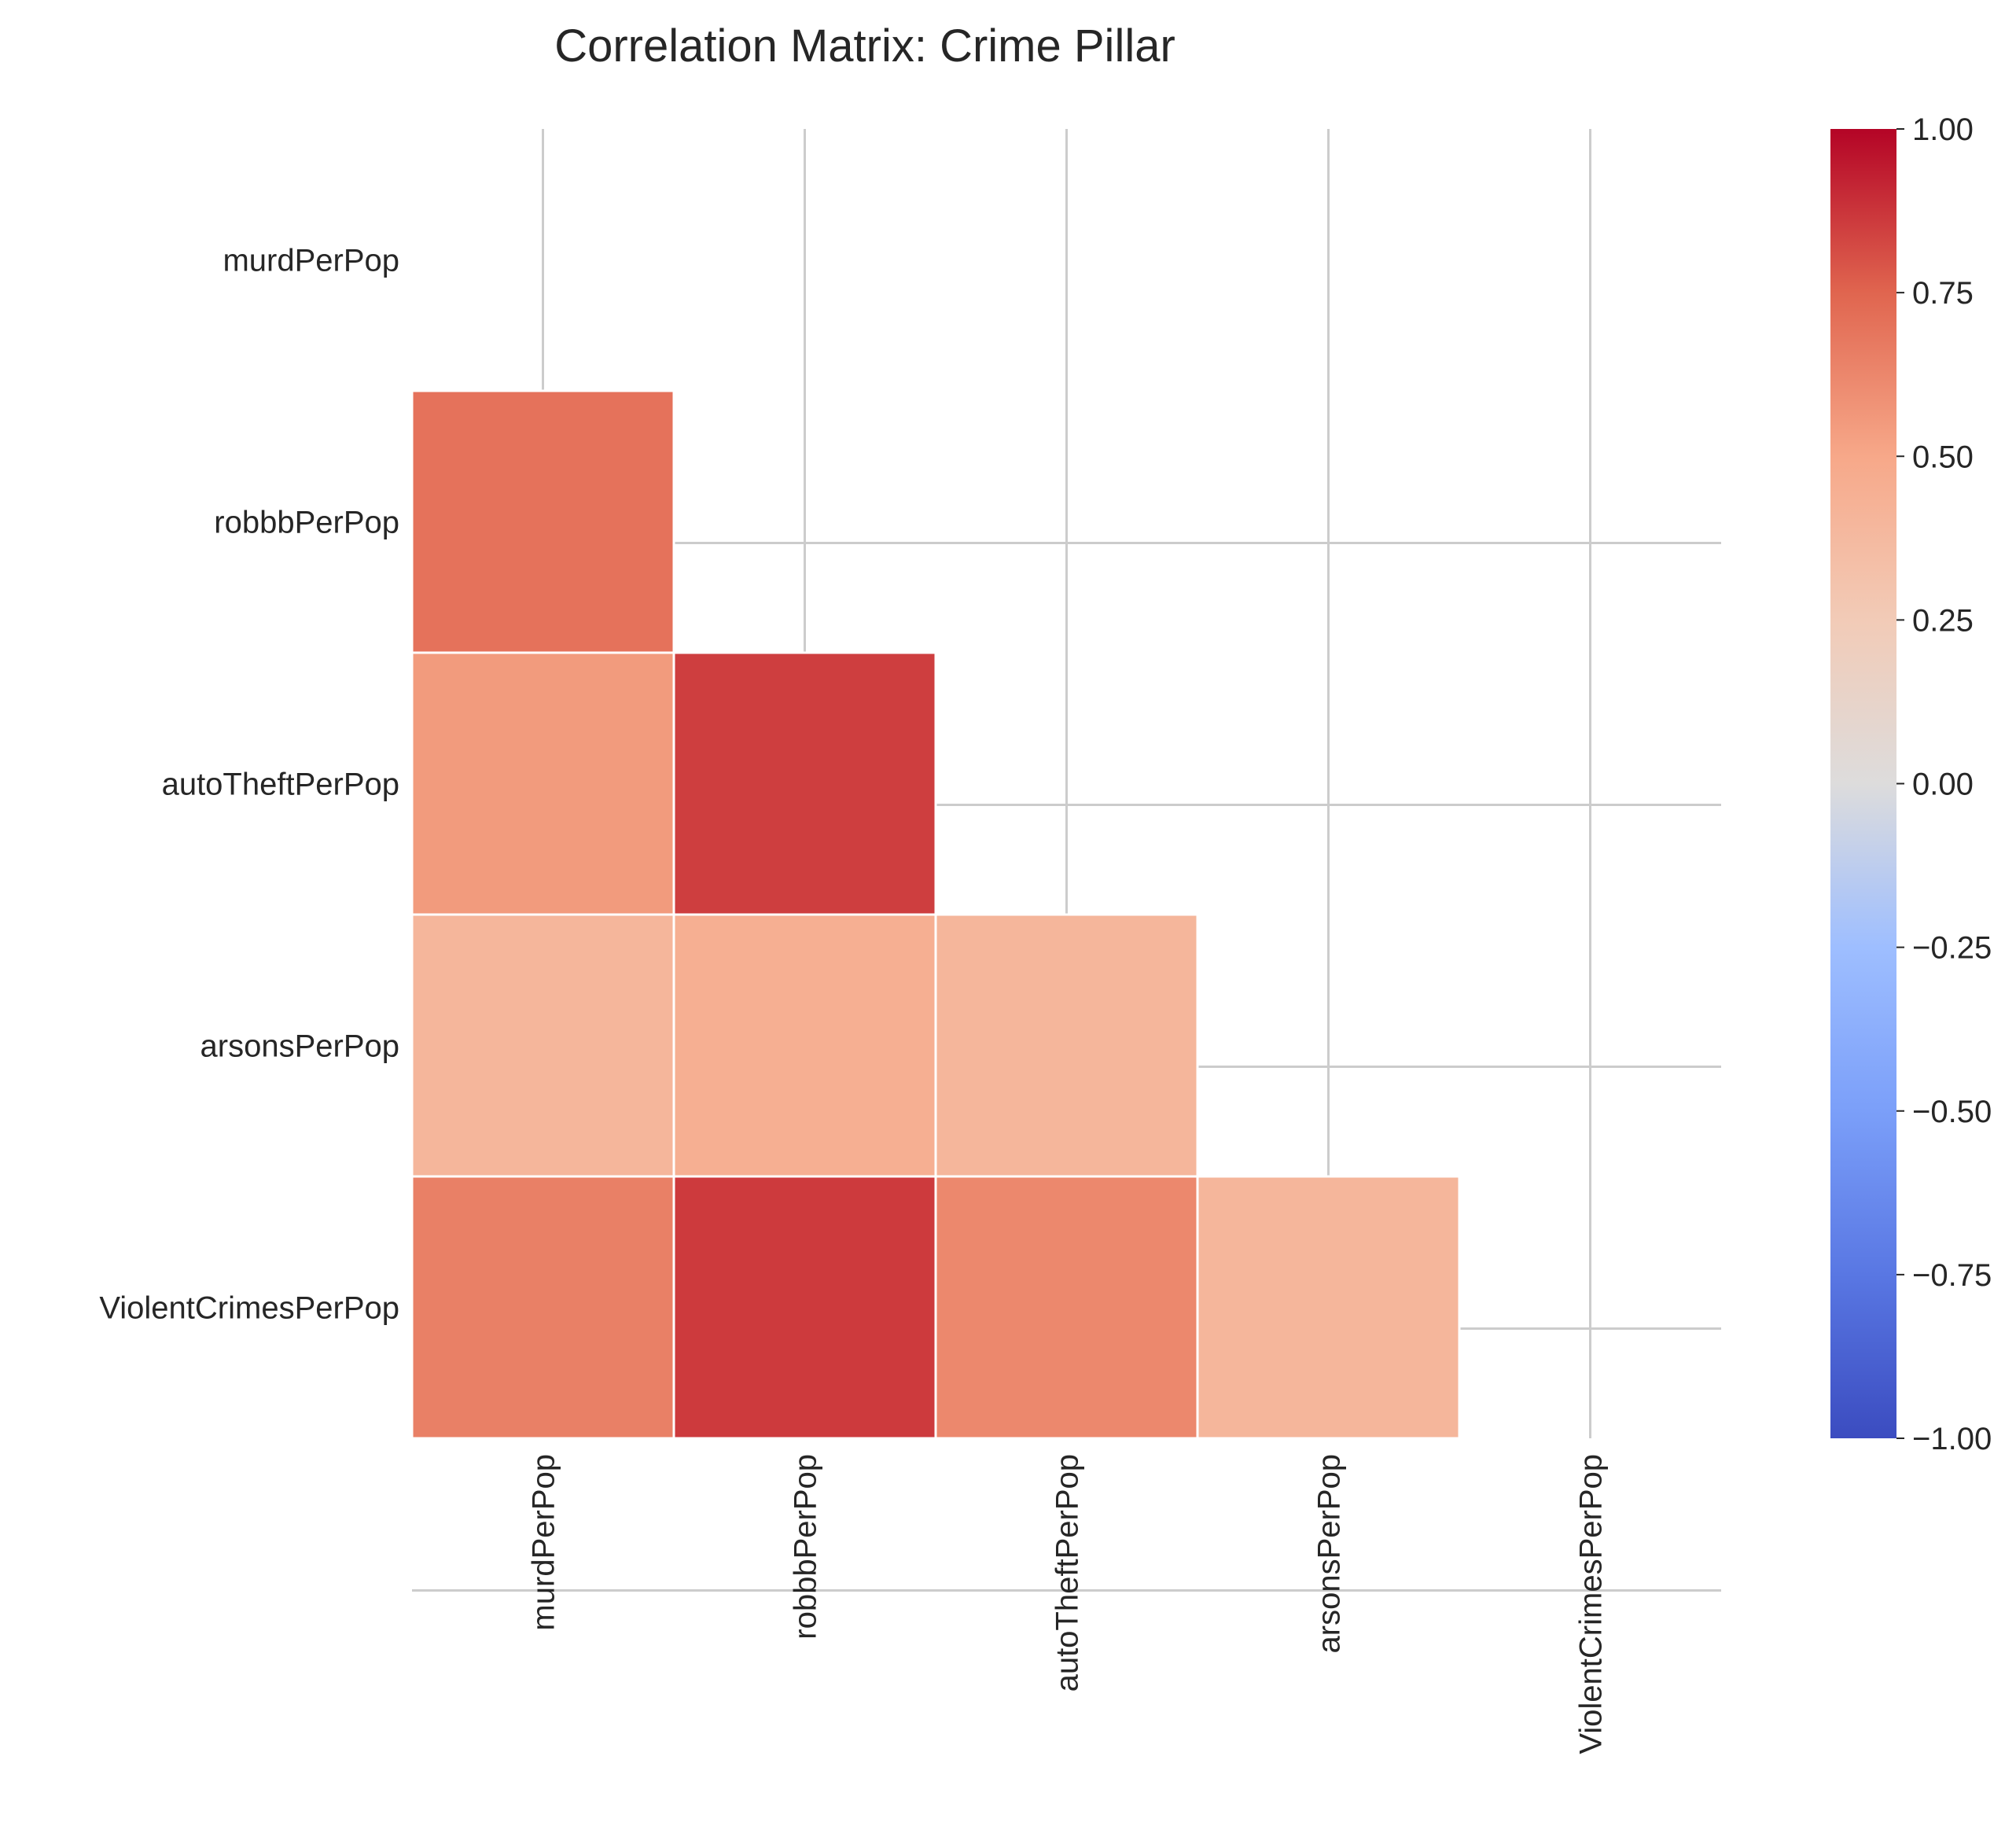  Describe the element at coordinates (1943, 620) in the screenshot. I see `colorbar-tick-label: 0.25` at that location.